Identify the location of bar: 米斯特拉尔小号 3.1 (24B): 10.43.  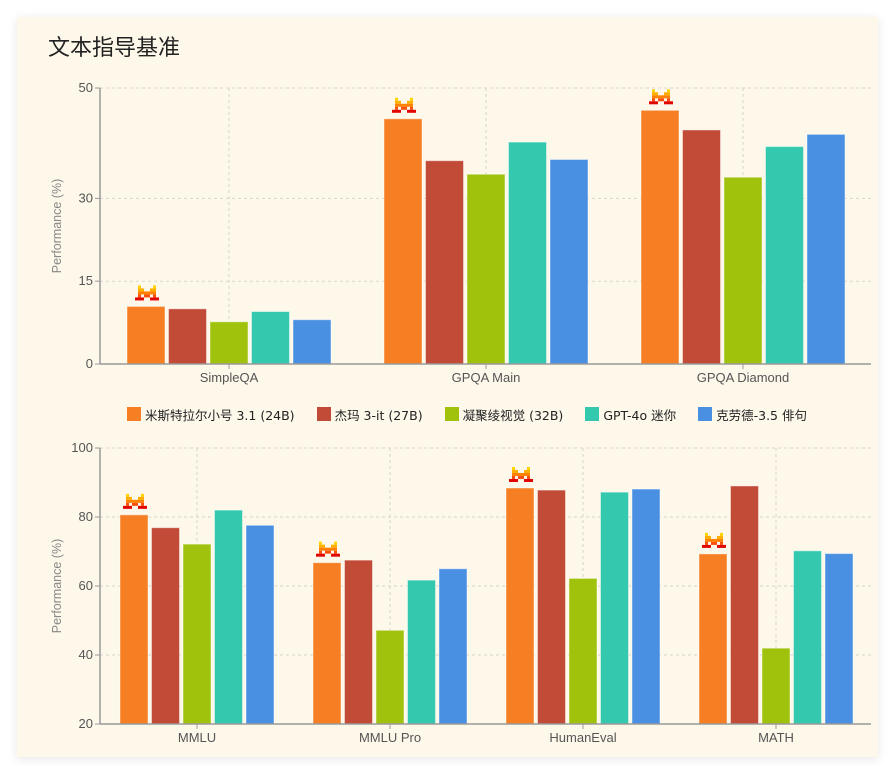
(146, 335).